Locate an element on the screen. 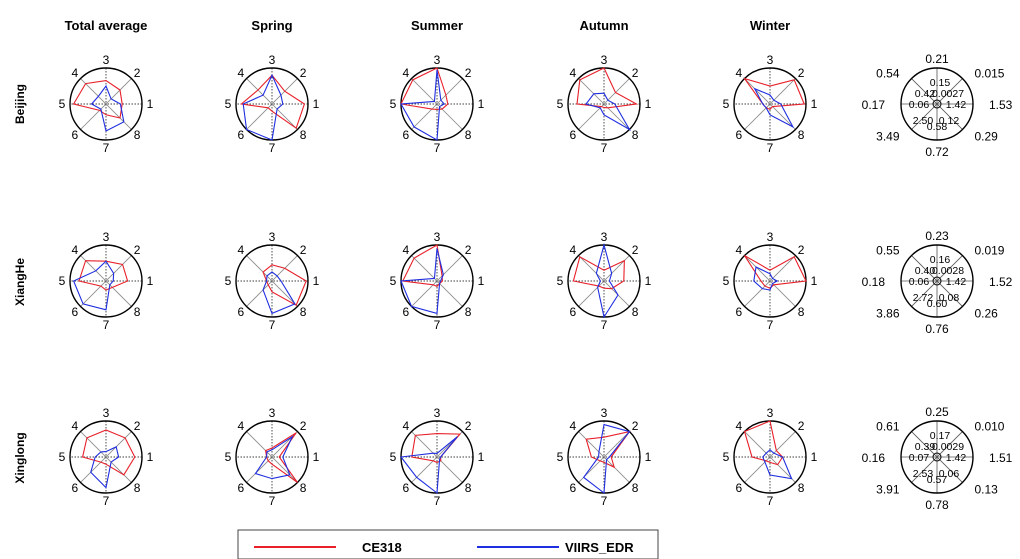  reference-spoke is located at coordinates (937, 281).